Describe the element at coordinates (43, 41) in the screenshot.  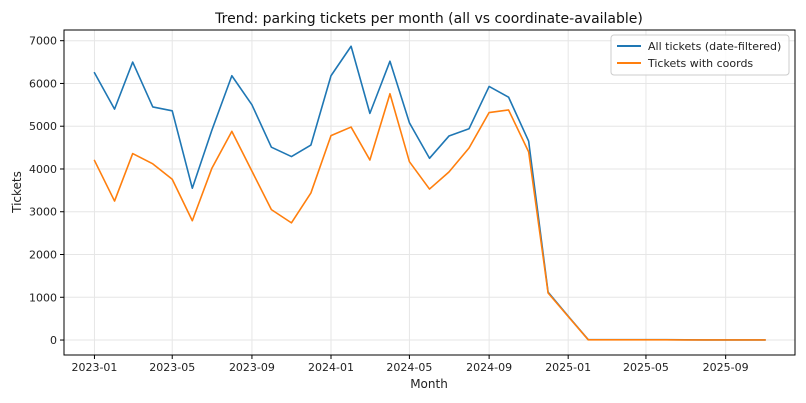
I see `y-tick-label: 7000` at that location.